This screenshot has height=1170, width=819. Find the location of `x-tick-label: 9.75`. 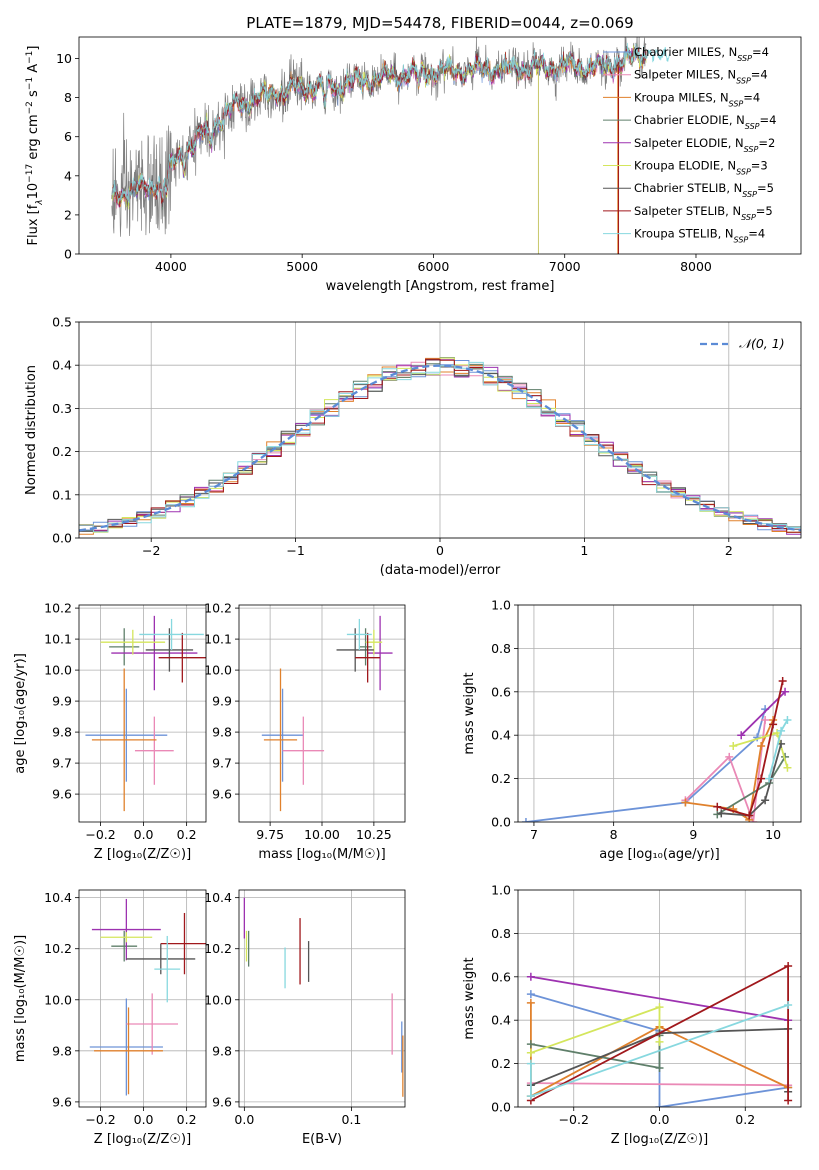

x-tick-label: 9.75 is located at coordinates (270, 834).